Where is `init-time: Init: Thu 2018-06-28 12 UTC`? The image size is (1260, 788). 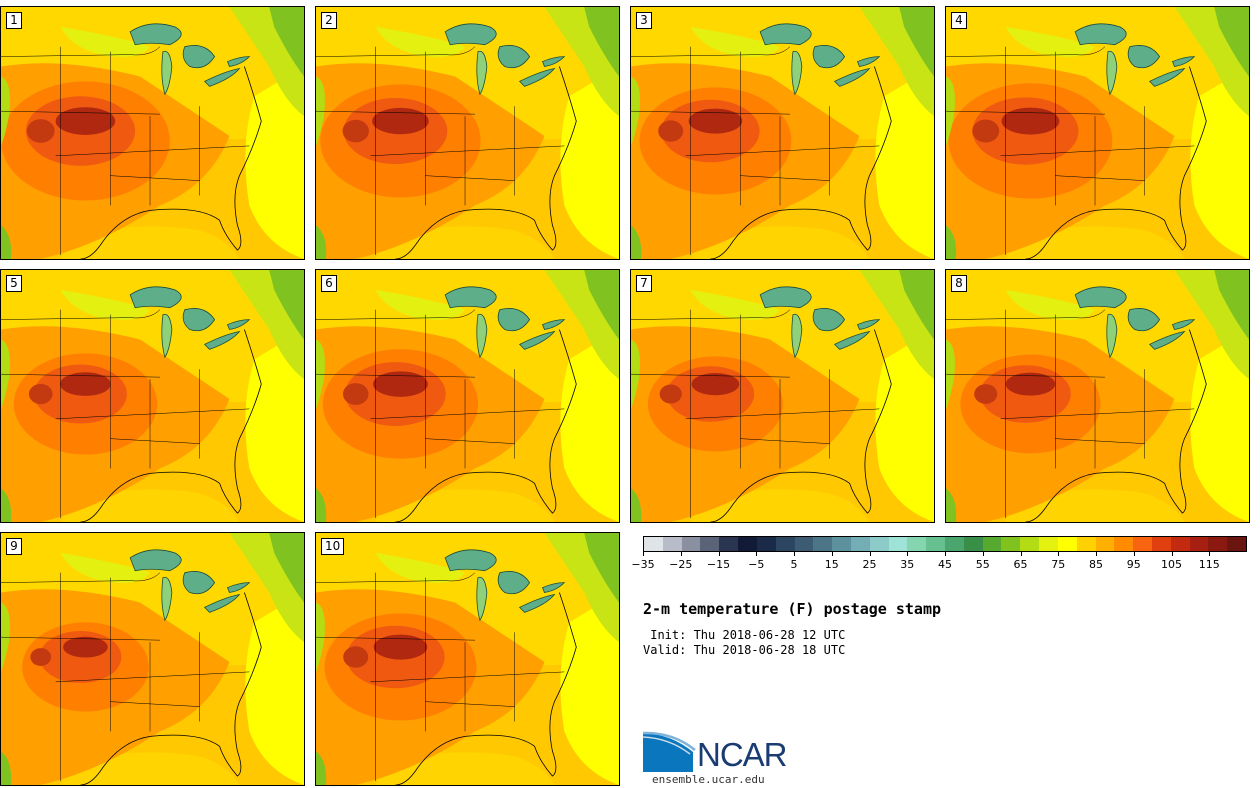
init-time: Init: Thu 2018-06-28 12 UTC is located at coordinates (744, 635).